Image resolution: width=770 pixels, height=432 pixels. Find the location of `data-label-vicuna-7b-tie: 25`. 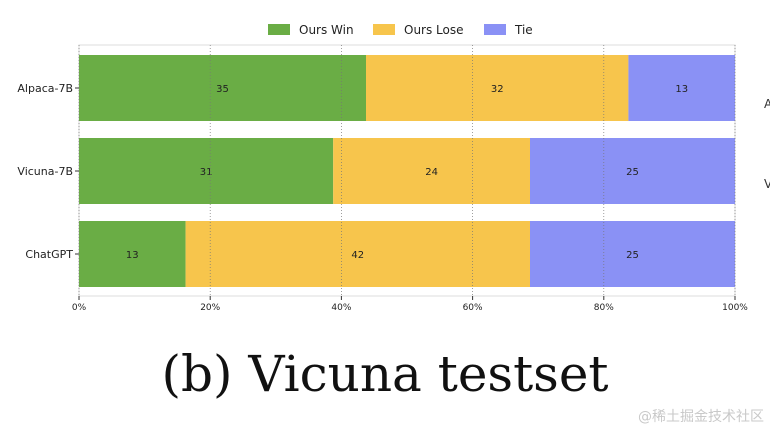

data-label-vicuna-7b-tie: 25 is located at coordinates (632, 172).